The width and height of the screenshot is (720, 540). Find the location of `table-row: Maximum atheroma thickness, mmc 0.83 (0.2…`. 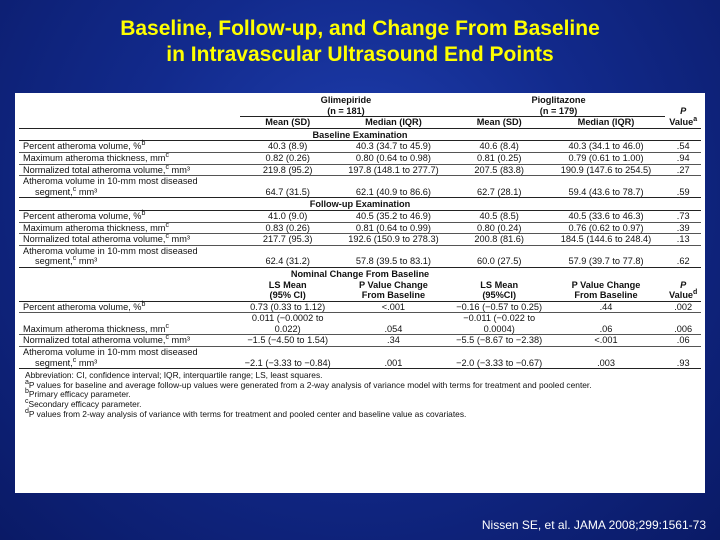

table-row: Maximum atheroma thickness, mmc 0.83 (0.2… is located at coordinates (360, 228).